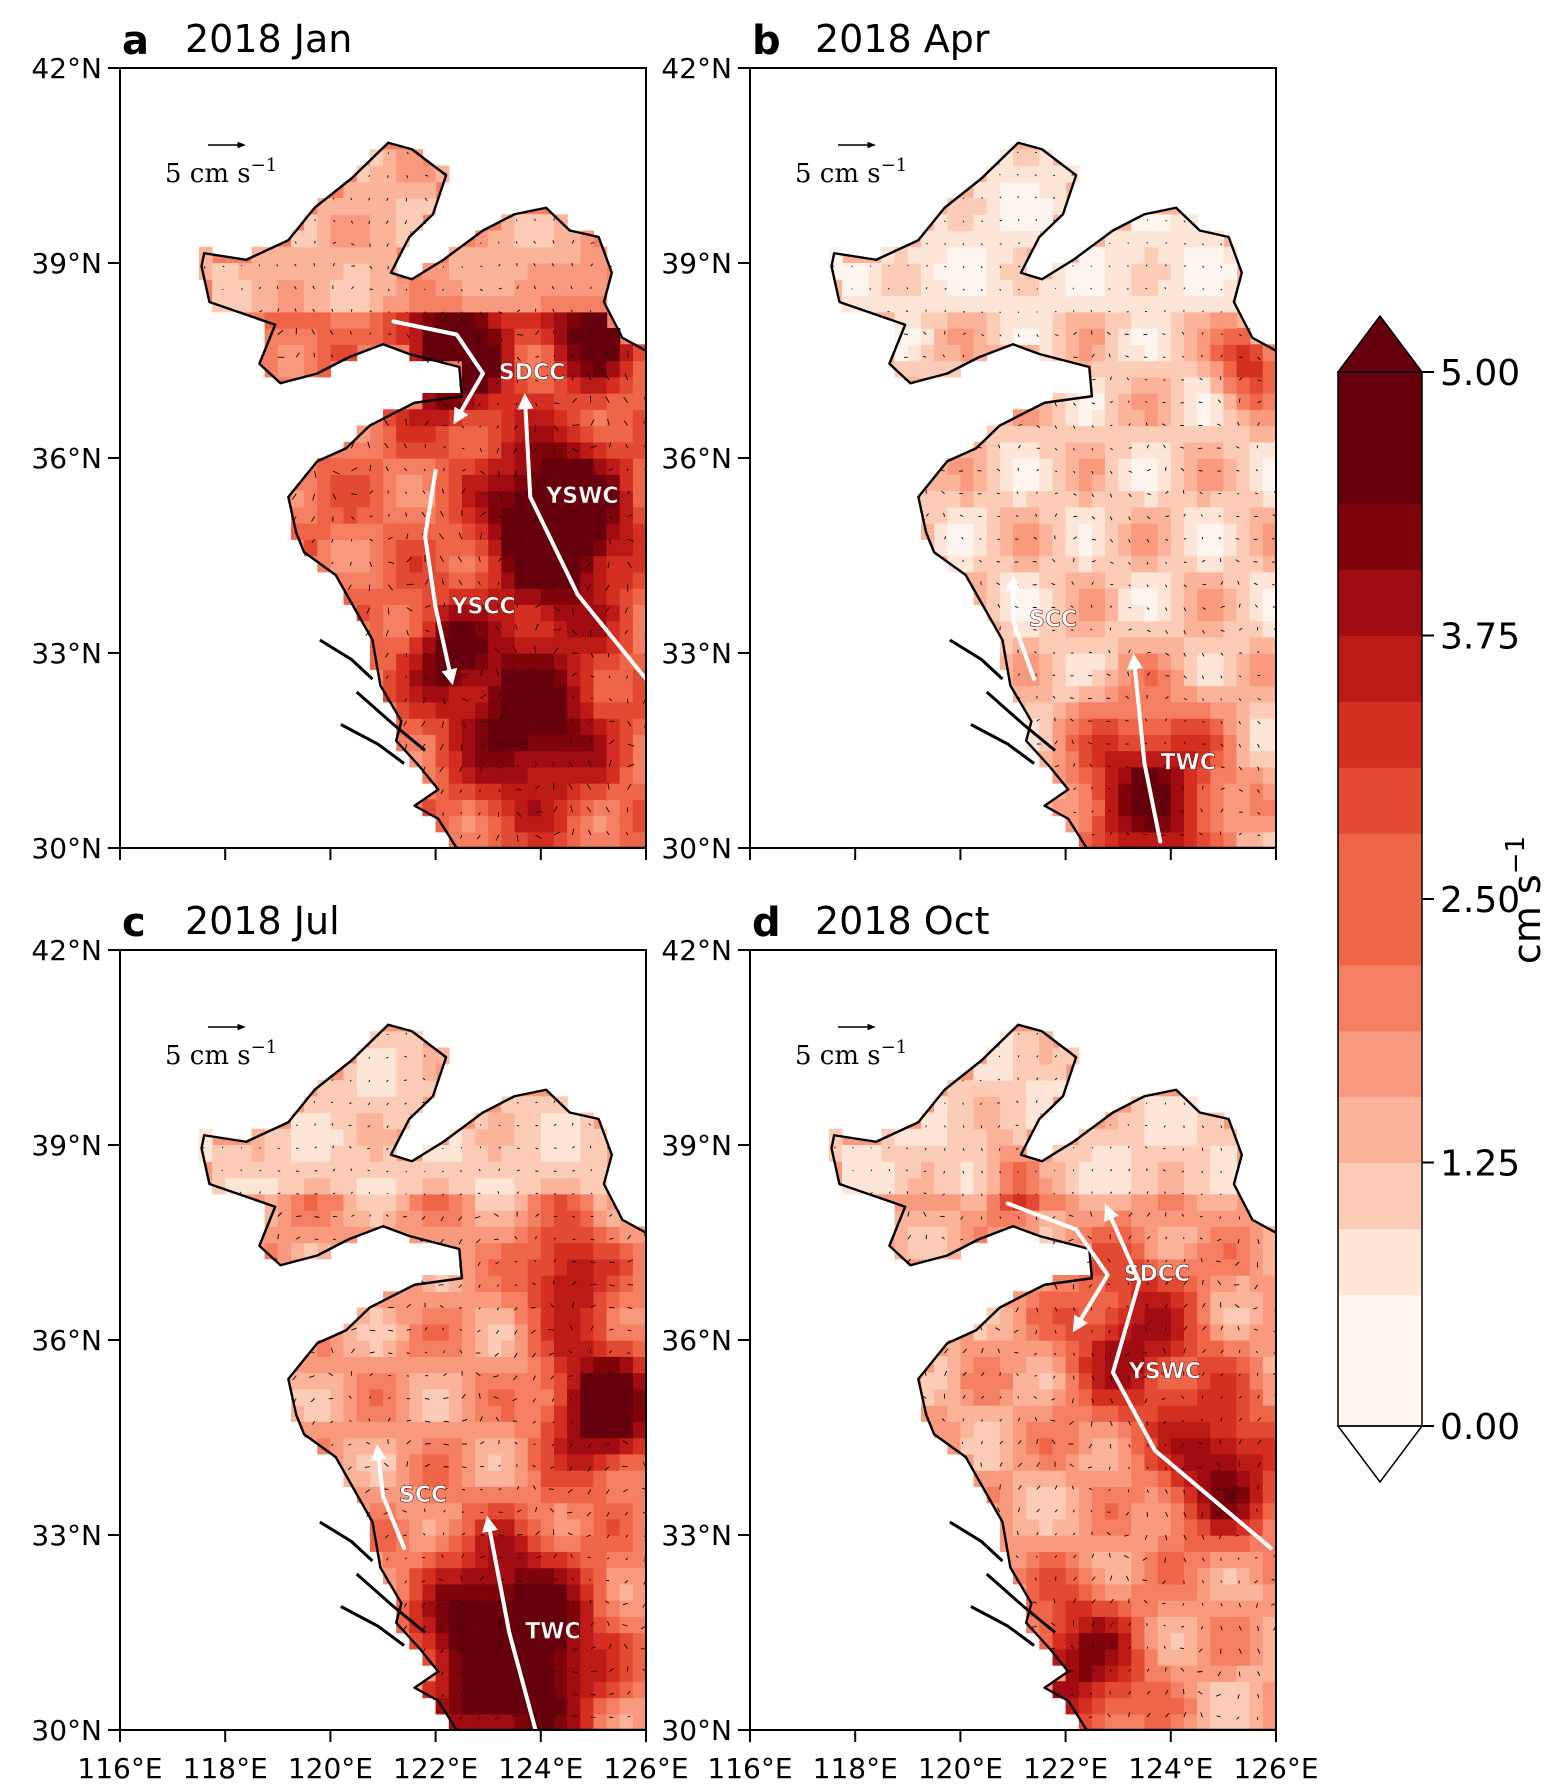  What do you see at coordinates (581, 537) in the screenshot?
I see `current-arrow-yswc` at bounding box center [581, 537].